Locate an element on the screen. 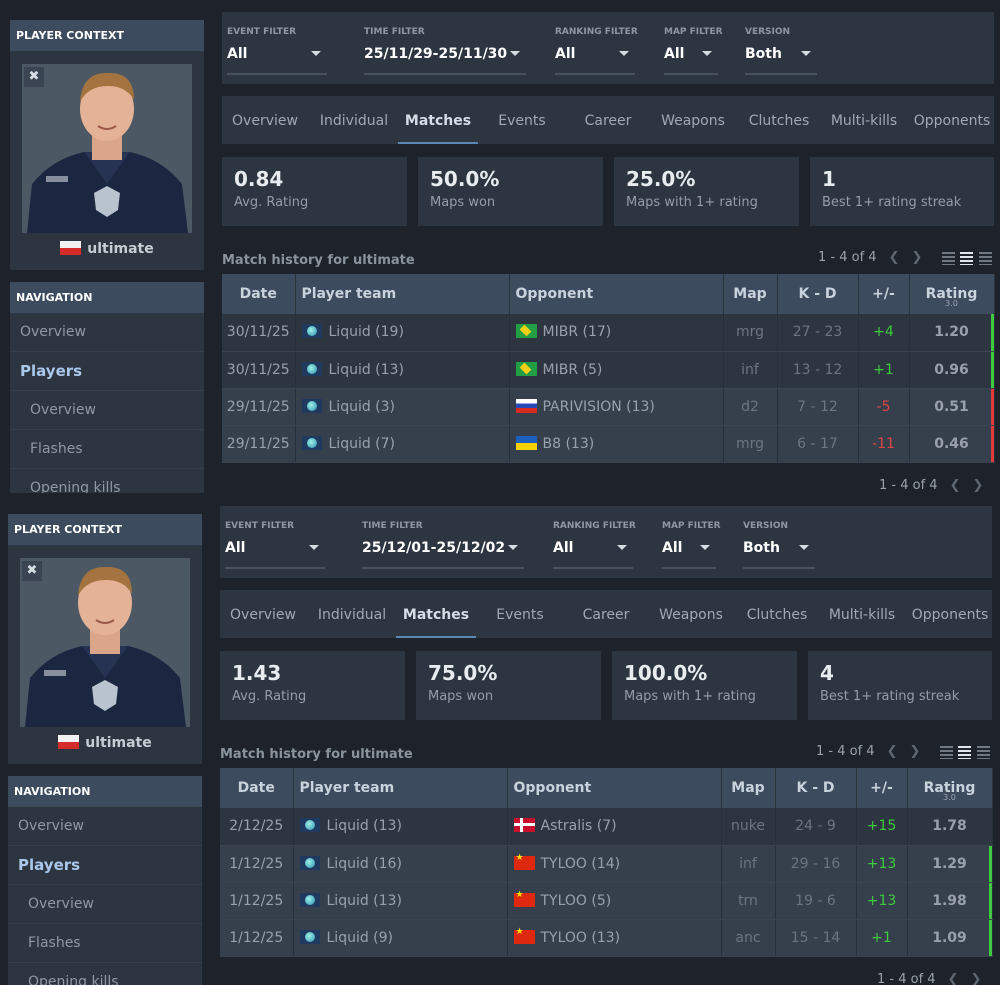  filter-dropdown: 25/12/01-25/12/02 is located at coordinates (443, 554).